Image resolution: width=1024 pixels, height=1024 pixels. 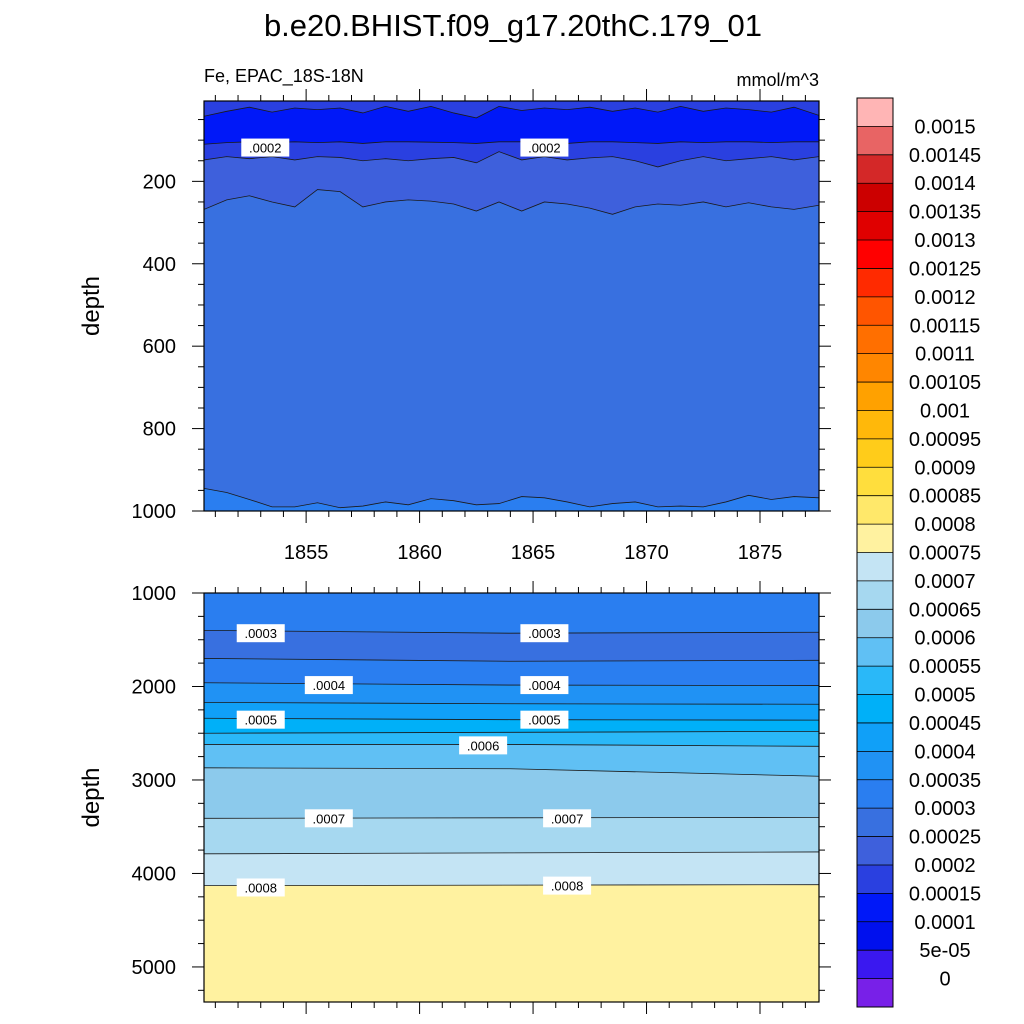 What do you see at coordinates (945, 894) in the screenshot?
I see `colorbar-tick-label: 0.00015` at bounding box center [945, 894].